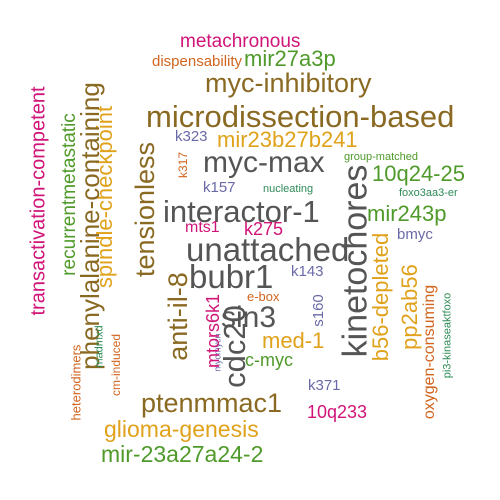 The image size is (500, 500). Describe the element at coordinates (381, 157) in the screenshot. I see `word-group-matched: group-matched` at that location.